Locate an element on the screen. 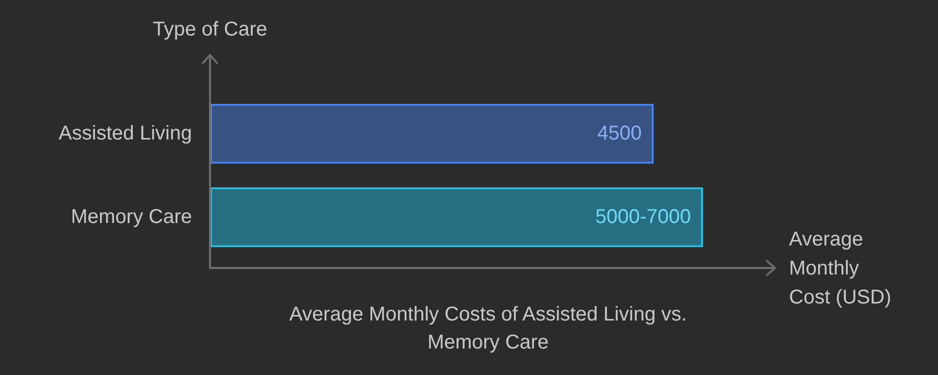  data-label: 5000-7000 is located at coordinates (643, 217).